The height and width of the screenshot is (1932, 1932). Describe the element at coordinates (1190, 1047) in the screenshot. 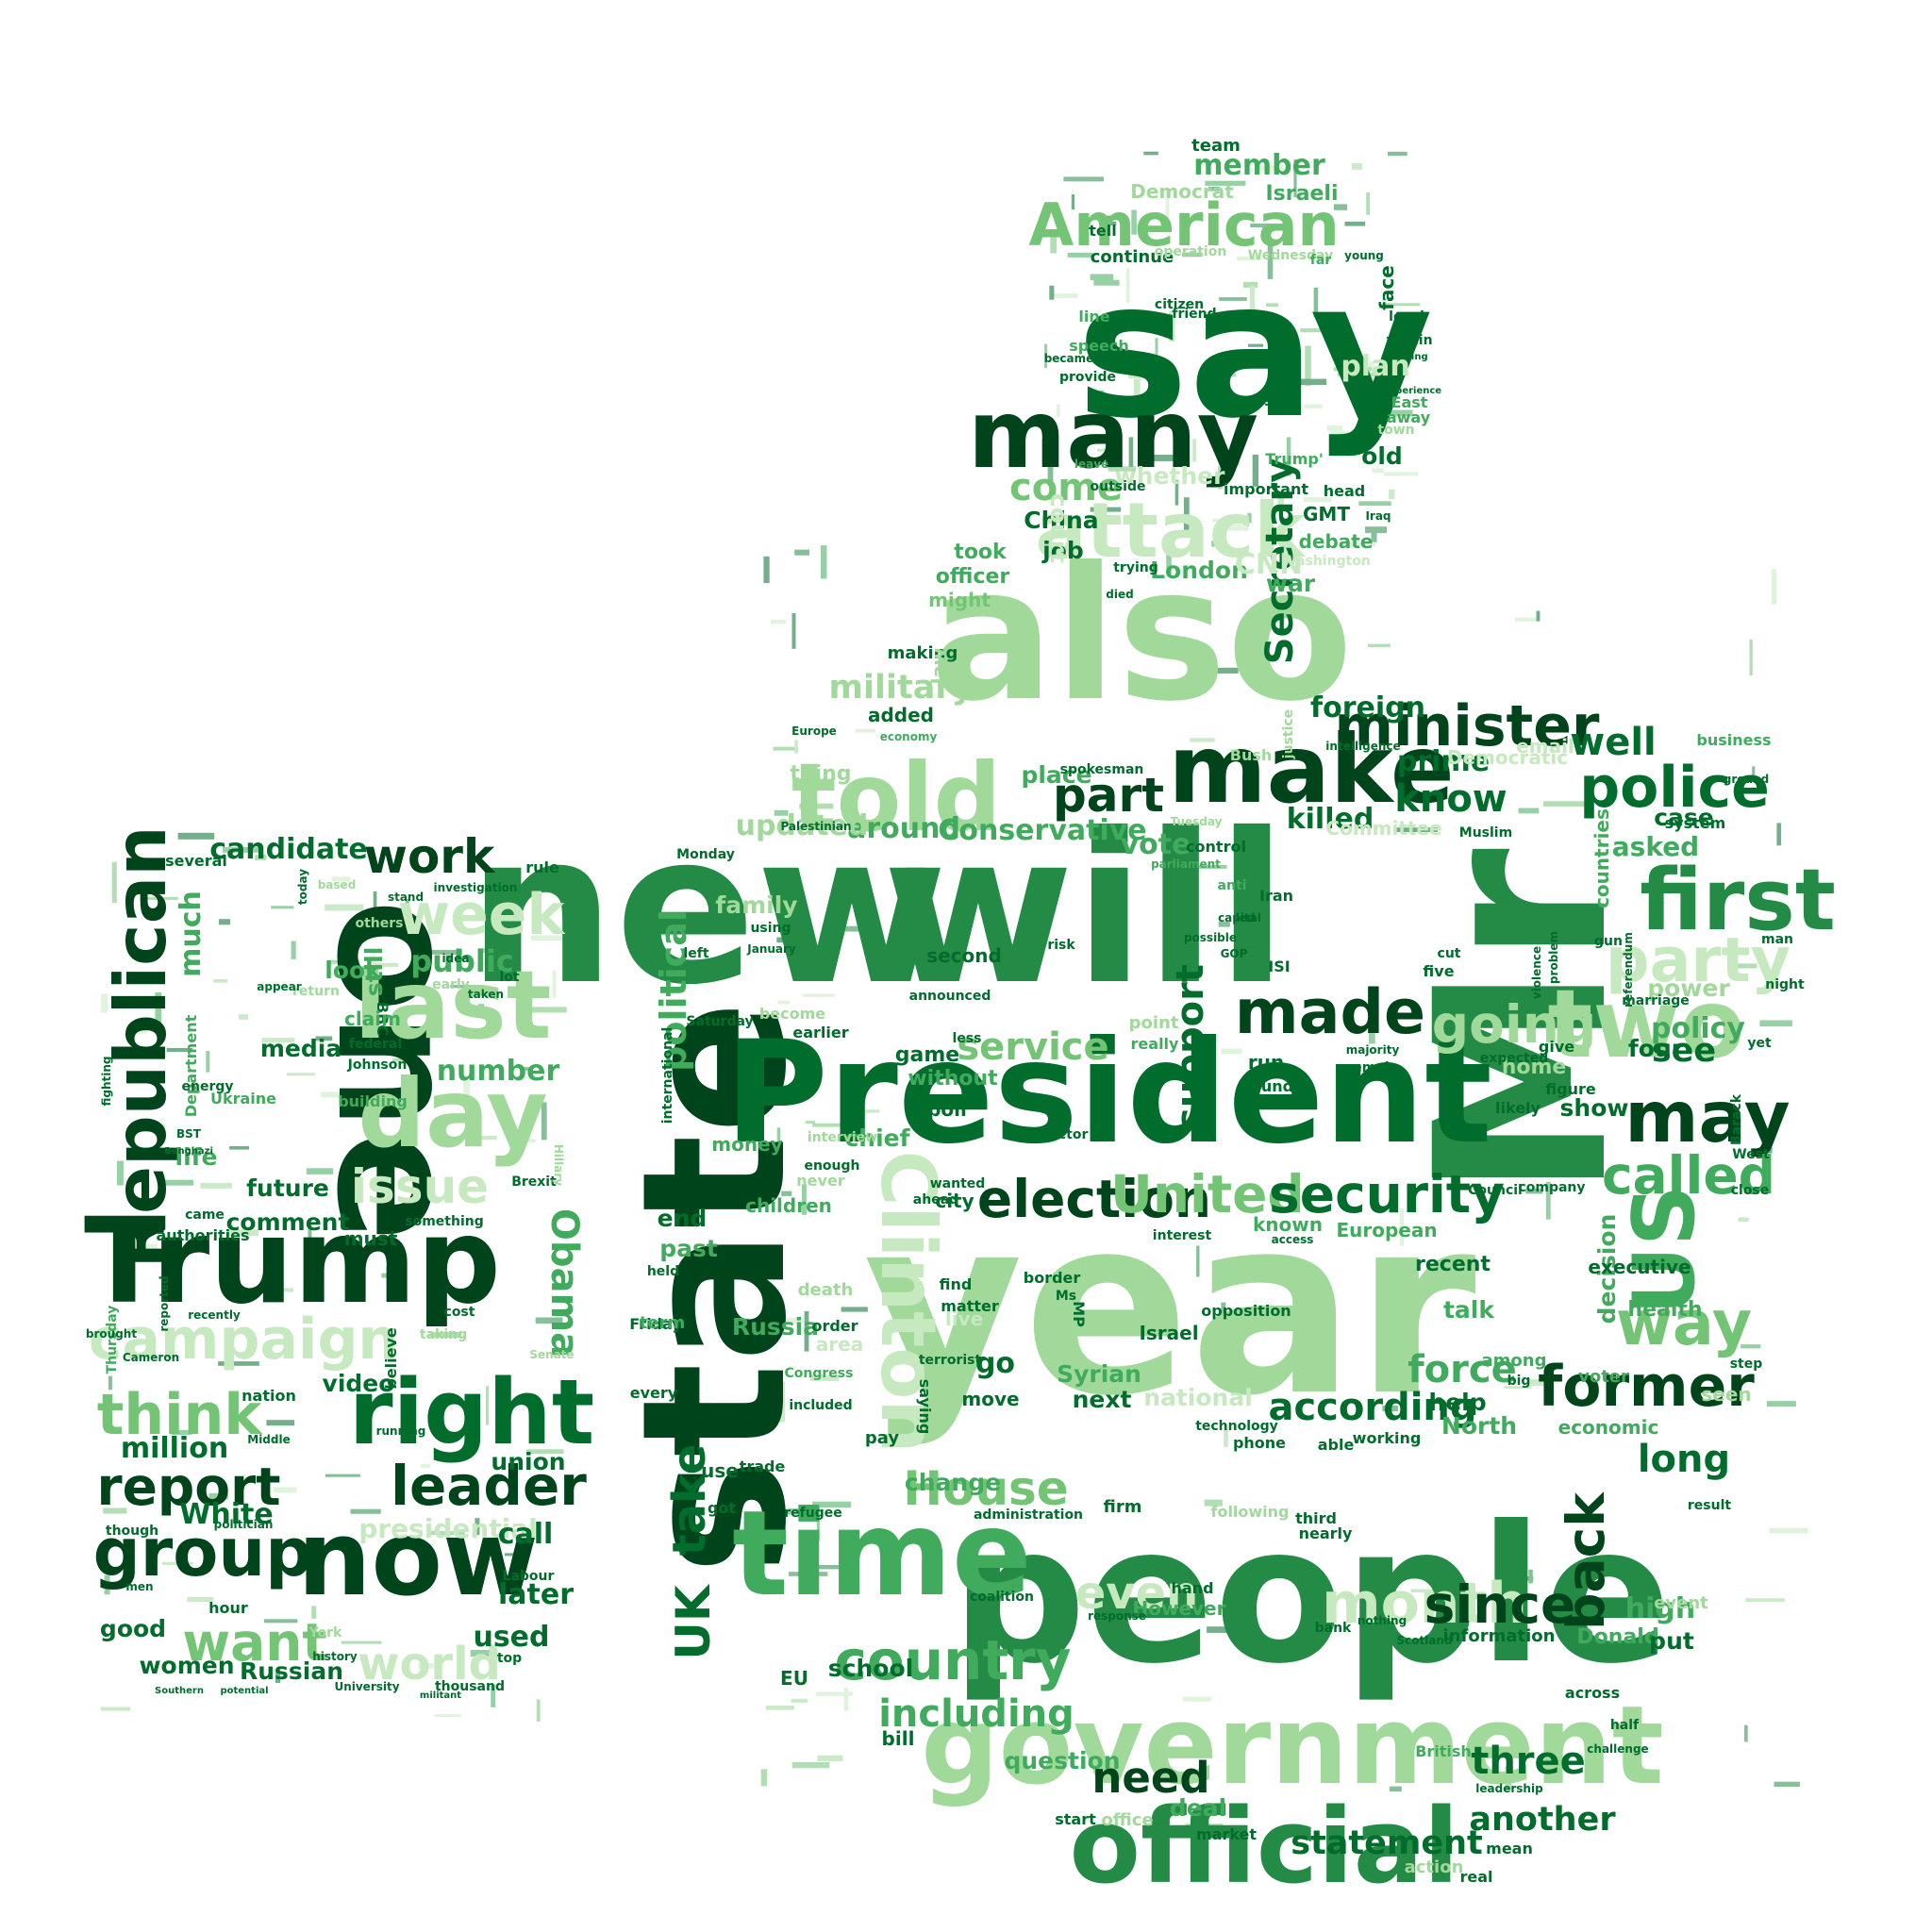

I see `word-support: support` at that location.